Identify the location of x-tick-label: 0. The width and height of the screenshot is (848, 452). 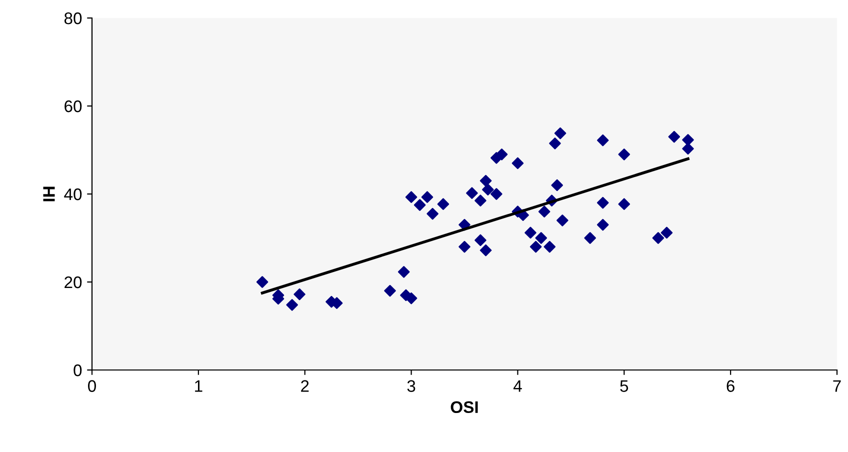
(92, 386).